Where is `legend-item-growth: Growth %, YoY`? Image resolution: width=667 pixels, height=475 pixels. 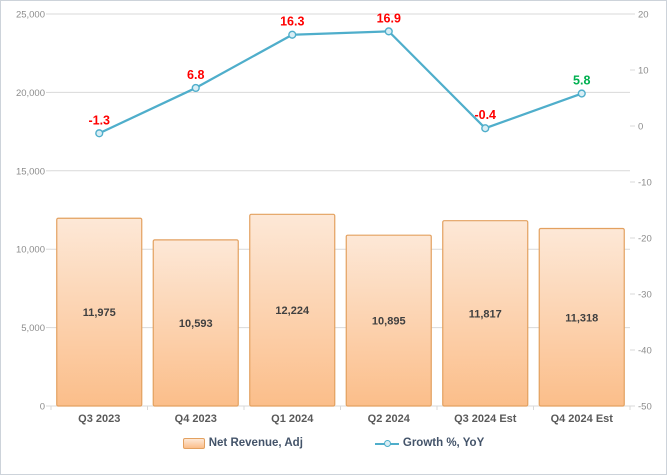
legend-item-growth: Growth %, YoY is located at coordinates (429, 443).